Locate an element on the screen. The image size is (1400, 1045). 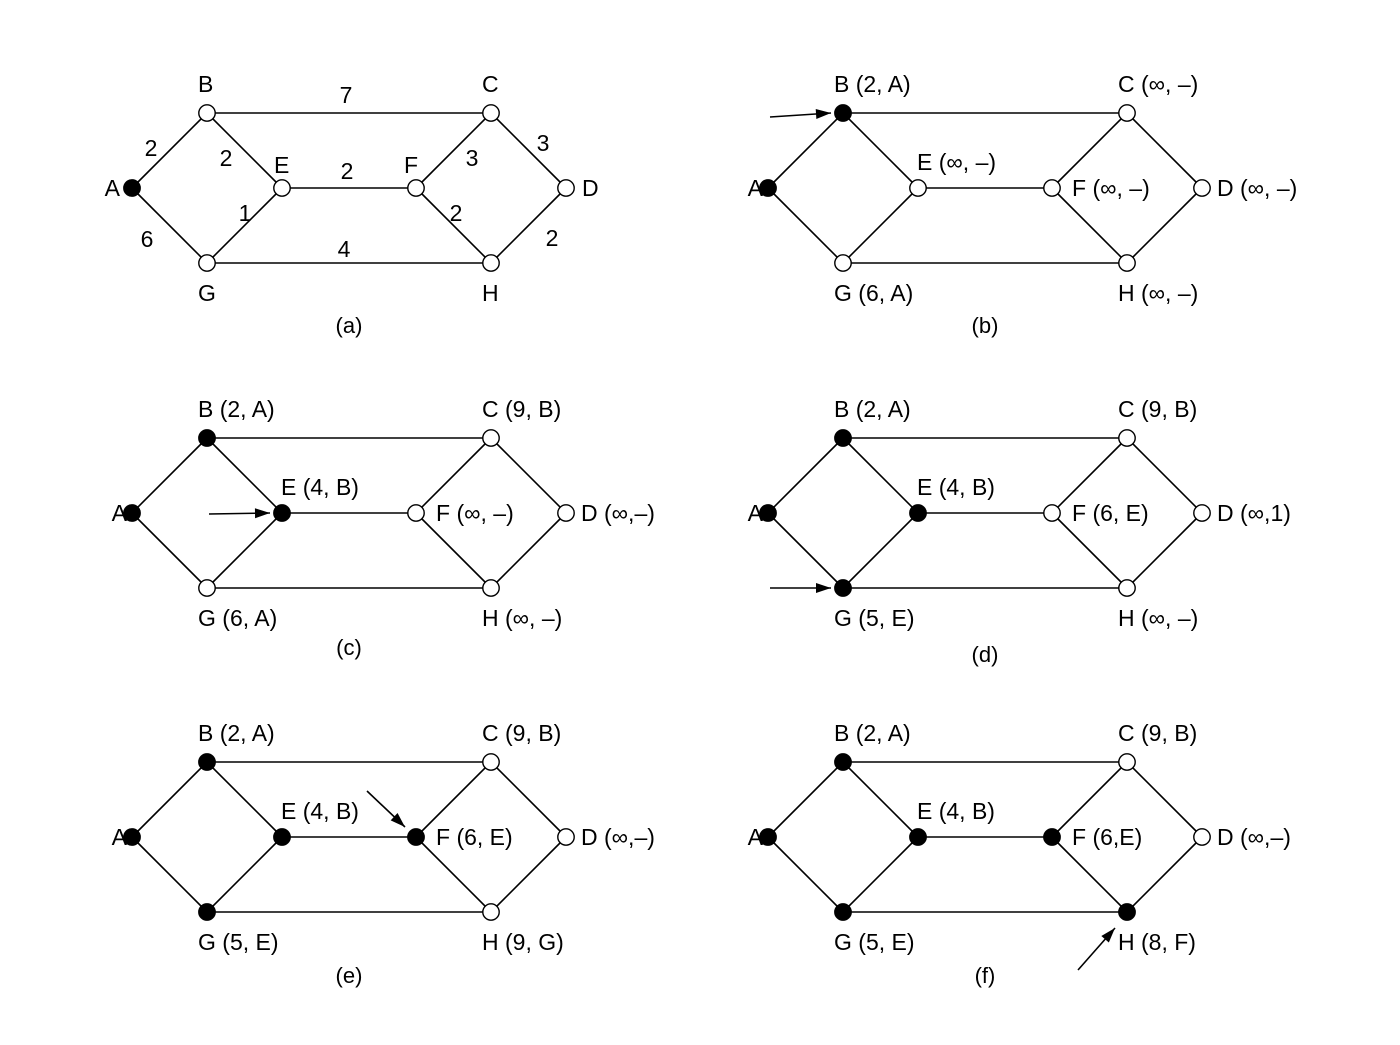
edge-weight-AG: 6 is located at coordinates (147, 239).